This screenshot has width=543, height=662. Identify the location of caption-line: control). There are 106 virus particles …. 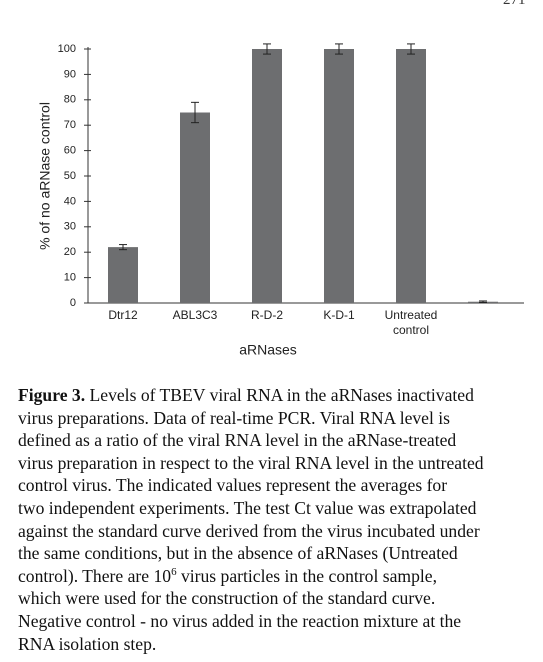
(251, 576).